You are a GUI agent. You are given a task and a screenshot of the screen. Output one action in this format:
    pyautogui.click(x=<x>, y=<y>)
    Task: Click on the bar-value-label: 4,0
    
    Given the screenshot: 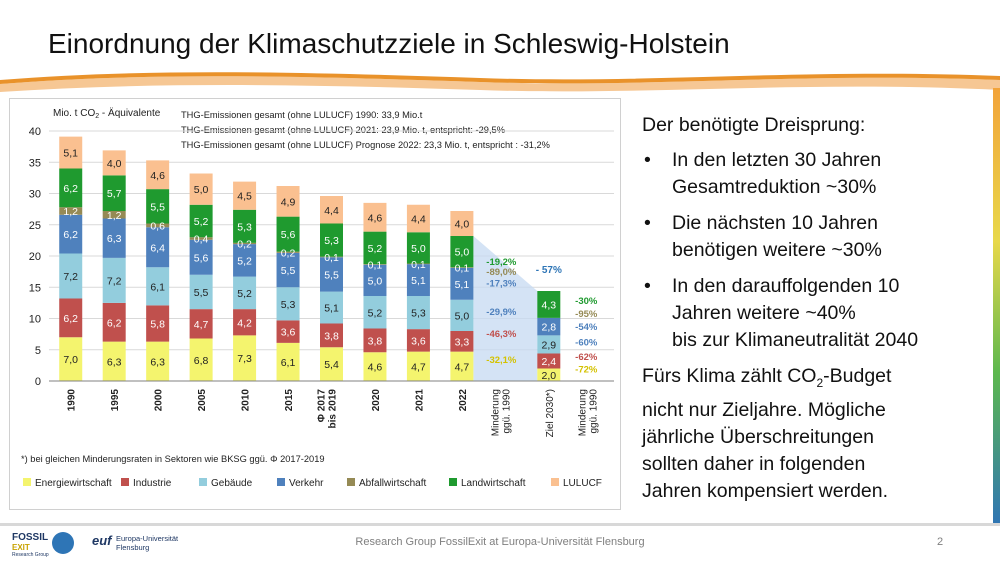 What is the action you would take?
    pyautogui.click(x=462, y=225)
    